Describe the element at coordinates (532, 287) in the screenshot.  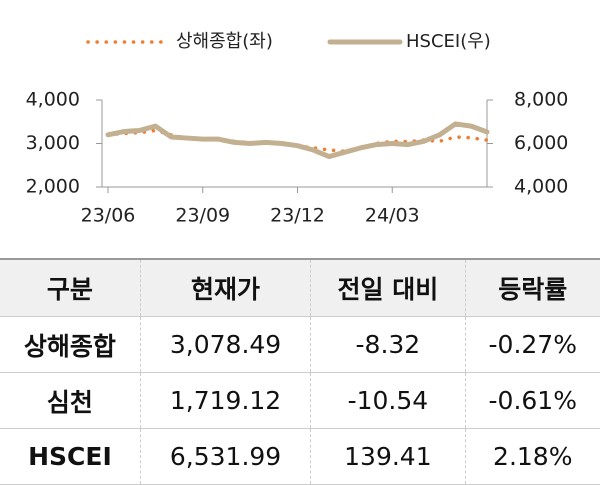
I see `header-cell: 등락률` at that location.